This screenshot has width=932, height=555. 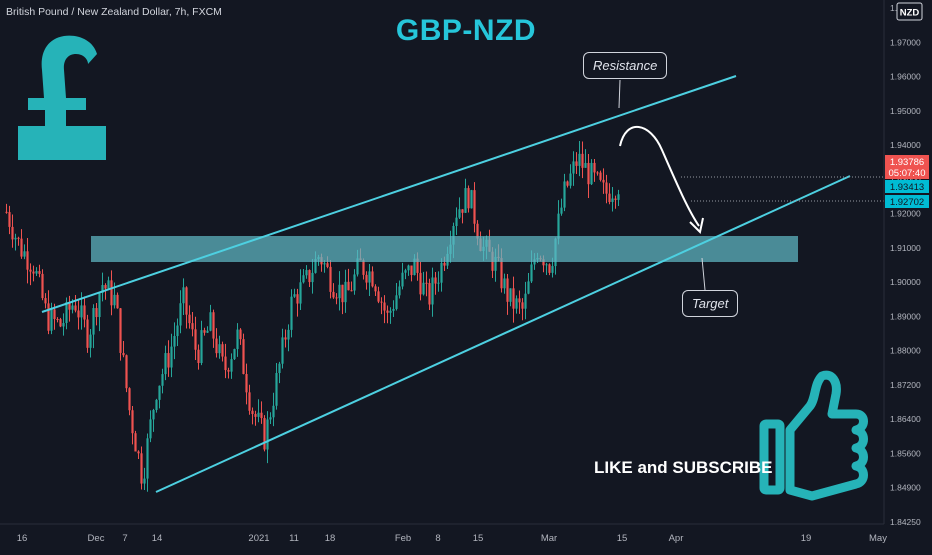 I want to click on resistance-callout: Resistance, so click(x=625, y=65).